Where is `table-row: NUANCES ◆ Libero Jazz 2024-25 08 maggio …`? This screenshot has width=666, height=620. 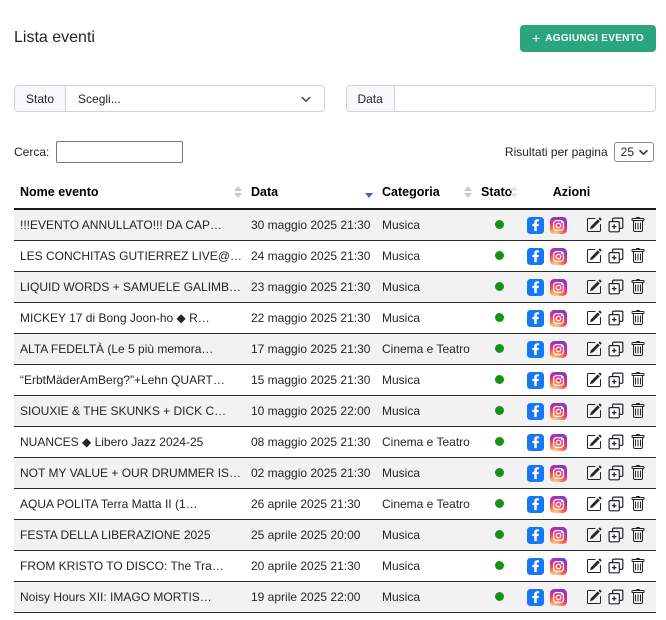
table-row: NUANCES ◆ Libero Jazz 2024-25 08 maggio … is located at coordinates (335, 442).